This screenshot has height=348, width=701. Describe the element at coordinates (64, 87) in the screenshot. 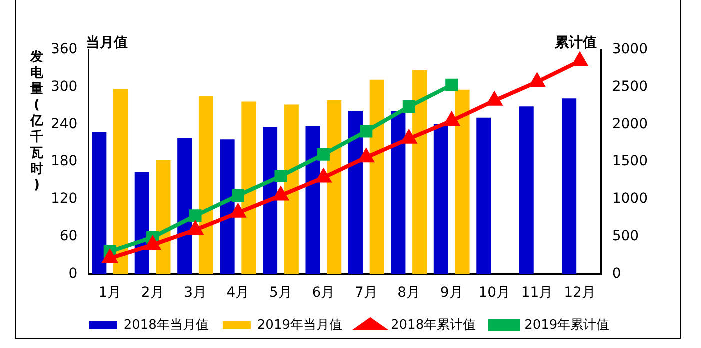

I see `y-tick-label: 300` at that location.